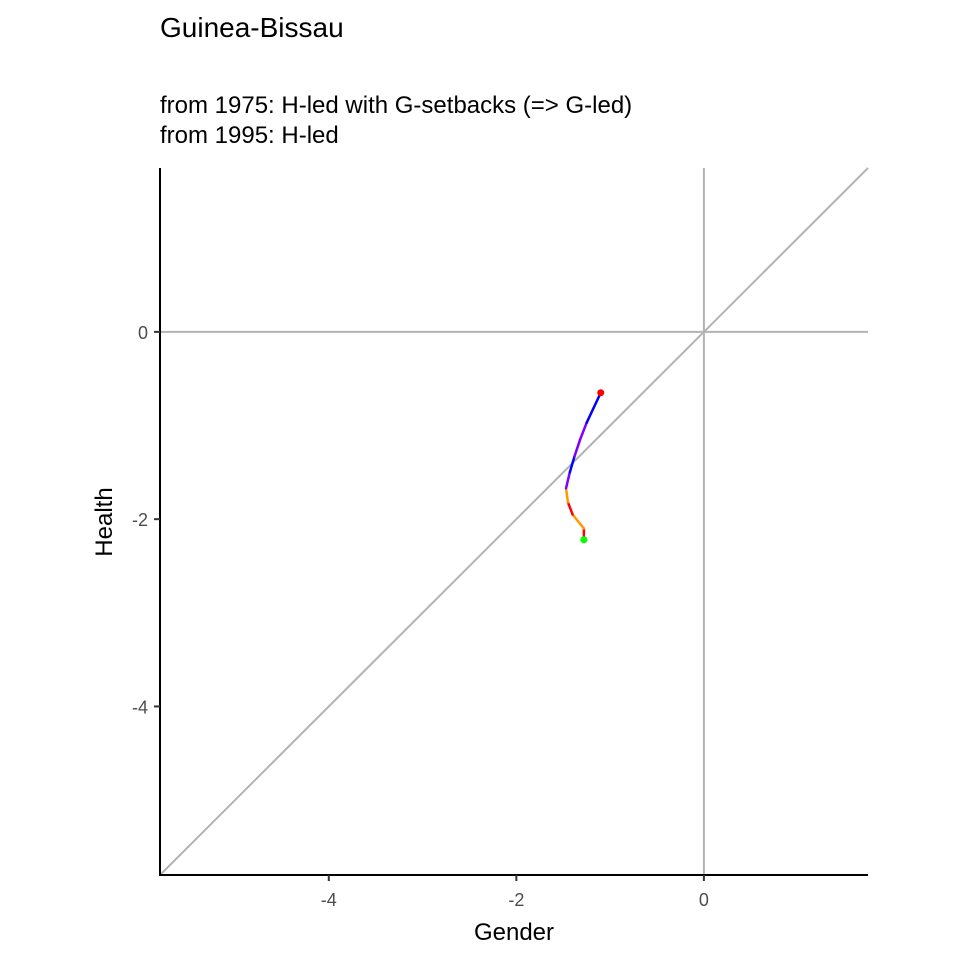 The width and height of the screenshot is (960, 960). What do you see at coordinates (329, 900) in the screenshot?
I see `x-tick-label: -4` at bounding box center [329, 900].